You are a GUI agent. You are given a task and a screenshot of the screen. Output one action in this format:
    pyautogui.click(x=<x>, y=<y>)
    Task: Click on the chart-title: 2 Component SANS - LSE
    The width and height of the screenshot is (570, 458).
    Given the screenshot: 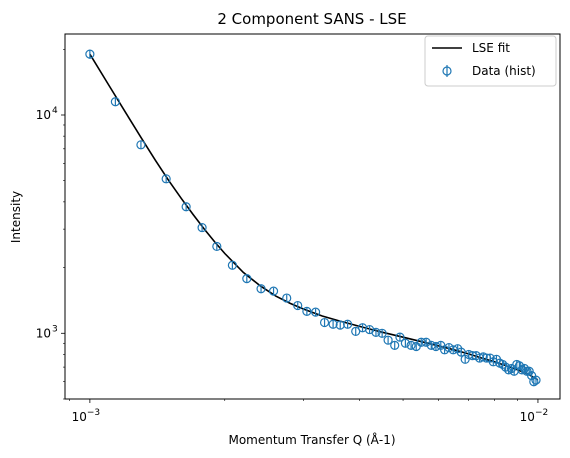 What is the action you would take?
    pyautogui.click(x=311, y=19)
    